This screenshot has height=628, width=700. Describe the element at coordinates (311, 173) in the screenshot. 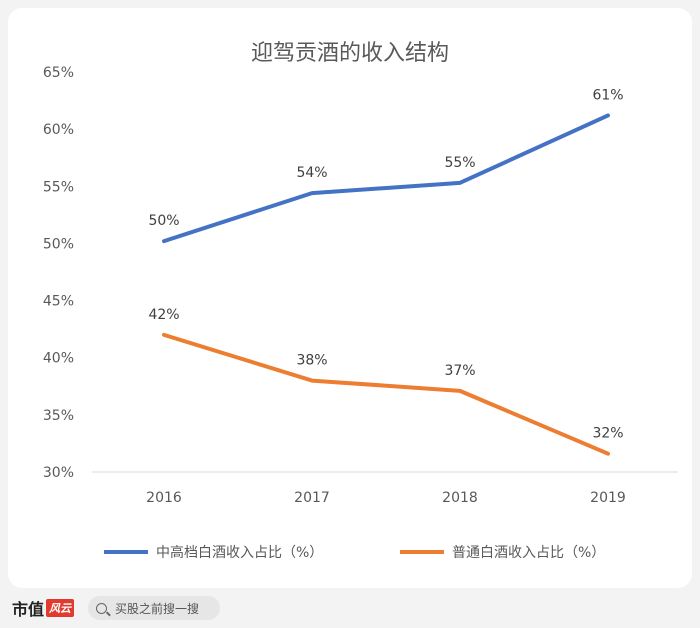

I see `data-label: 54%` at that location.